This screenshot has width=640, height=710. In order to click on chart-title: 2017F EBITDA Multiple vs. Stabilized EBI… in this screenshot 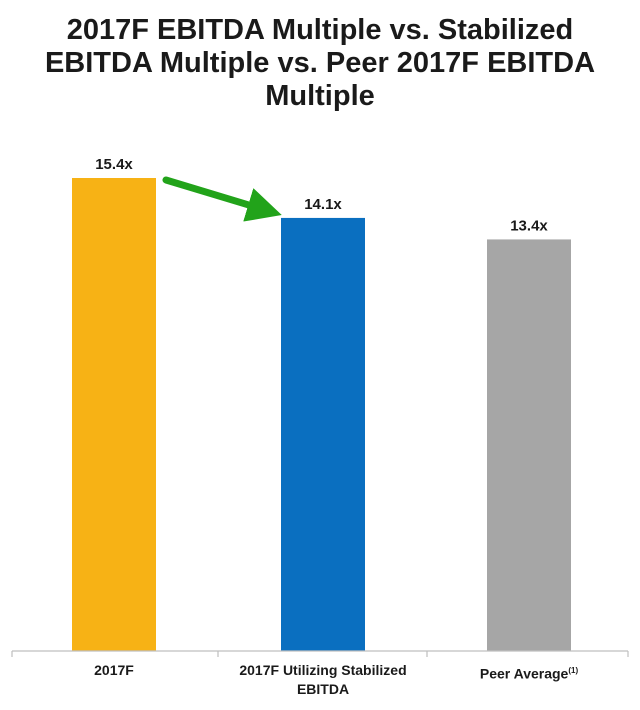, I will do `click(320, 63)`.